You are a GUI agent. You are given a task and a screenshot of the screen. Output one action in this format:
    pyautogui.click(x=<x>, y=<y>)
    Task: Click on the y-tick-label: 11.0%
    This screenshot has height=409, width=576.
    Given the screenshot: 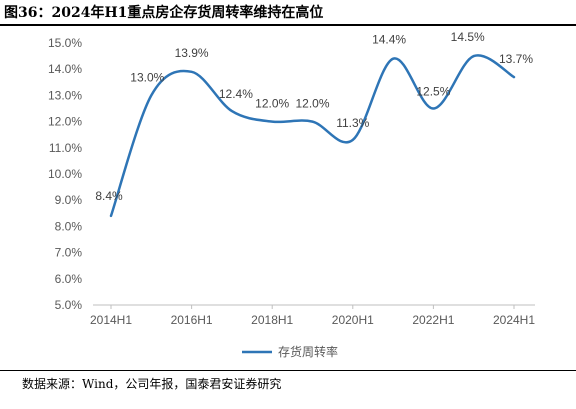 What is the action you would take?
    pyautogui.click(x=65, y=148)
    